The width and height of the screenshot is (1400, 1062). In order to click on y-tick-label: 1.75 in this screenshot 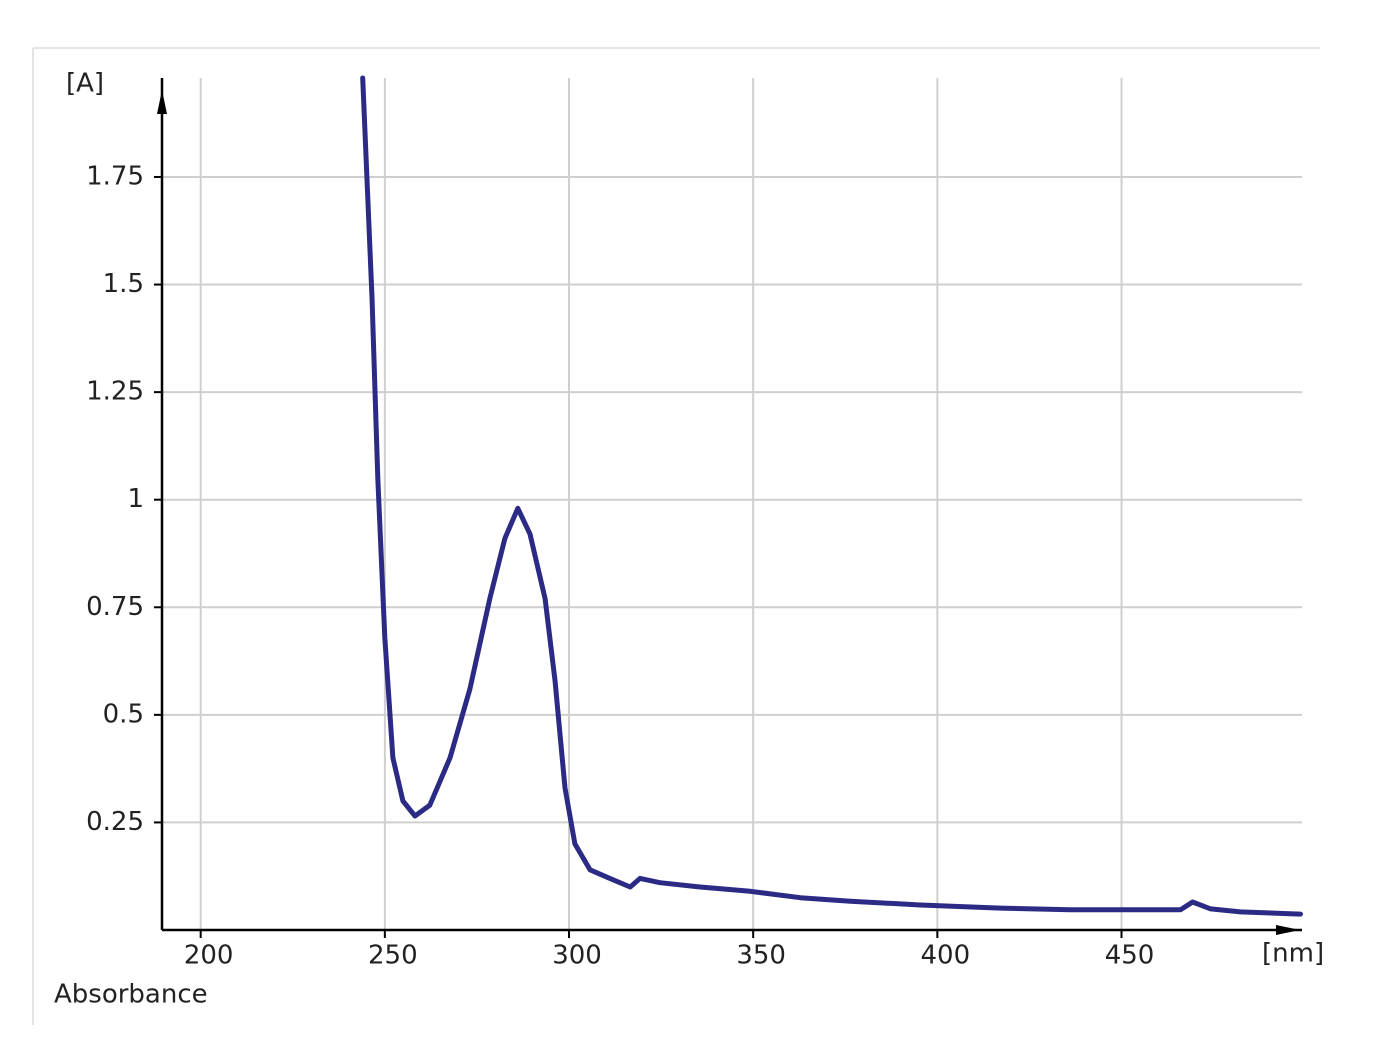, I will do `click(115, 176)`.